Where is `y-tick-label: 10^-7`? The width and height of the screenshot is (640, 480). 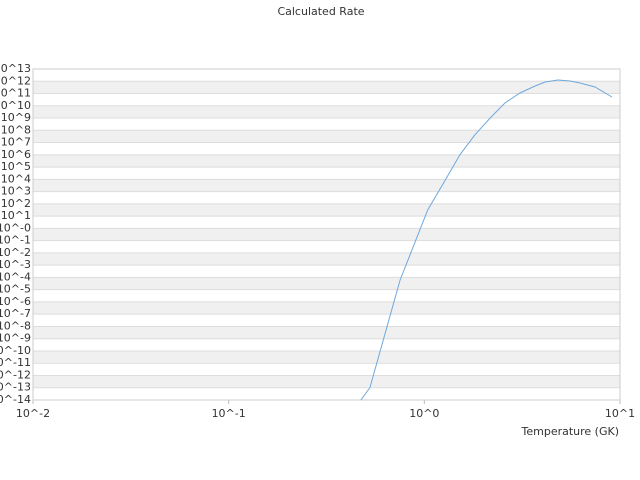
y-tick-label: 10^-7 is located at coordinates (15, 313).